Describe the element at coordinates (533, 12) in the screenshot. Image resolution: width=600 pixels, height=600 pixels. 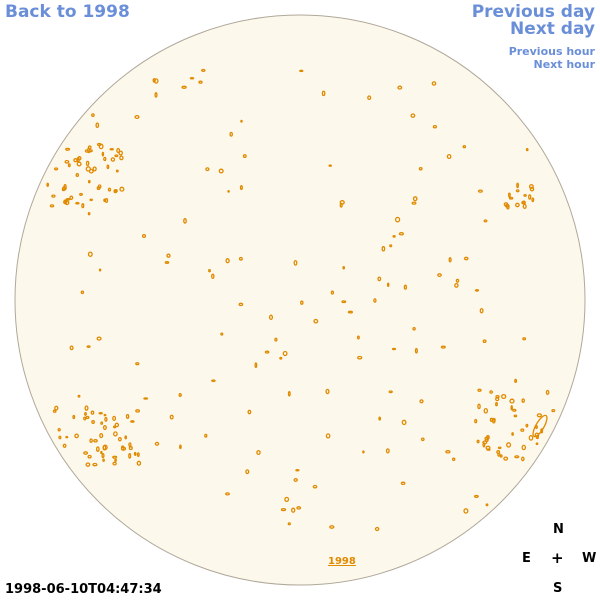
I see `previous-day-link: Previous day` at that location.